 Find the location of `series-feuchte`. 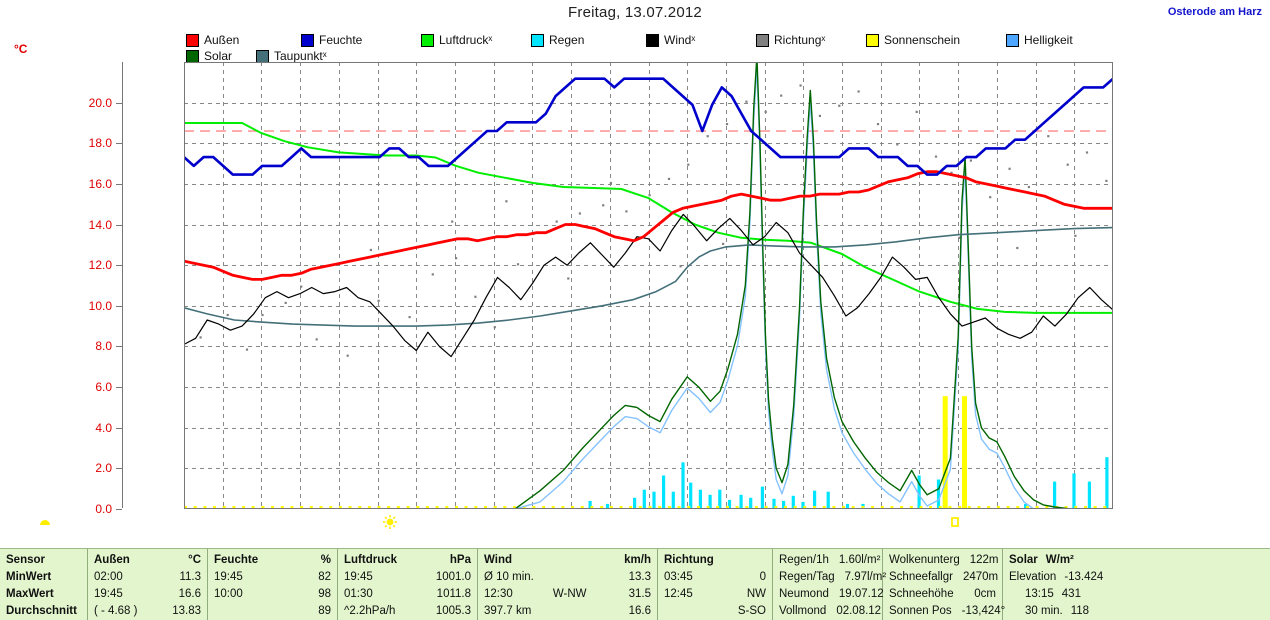

series-feuchte is located at coordinates (648, 126).